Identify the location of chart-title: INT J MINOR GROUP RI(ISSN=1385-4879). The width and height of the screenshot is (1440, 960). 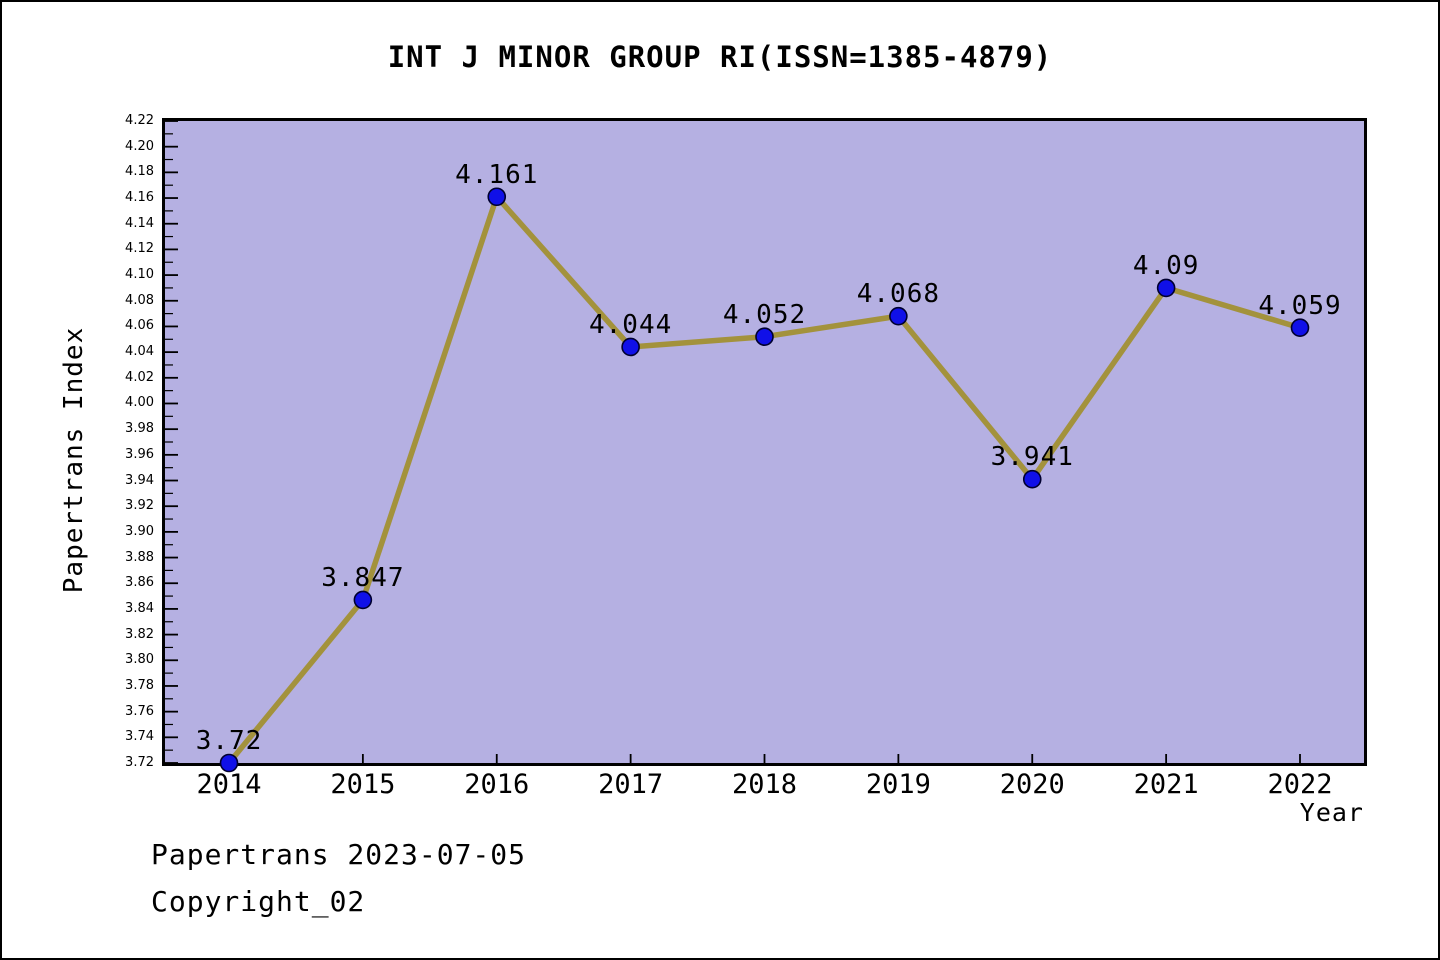
(720, 57).